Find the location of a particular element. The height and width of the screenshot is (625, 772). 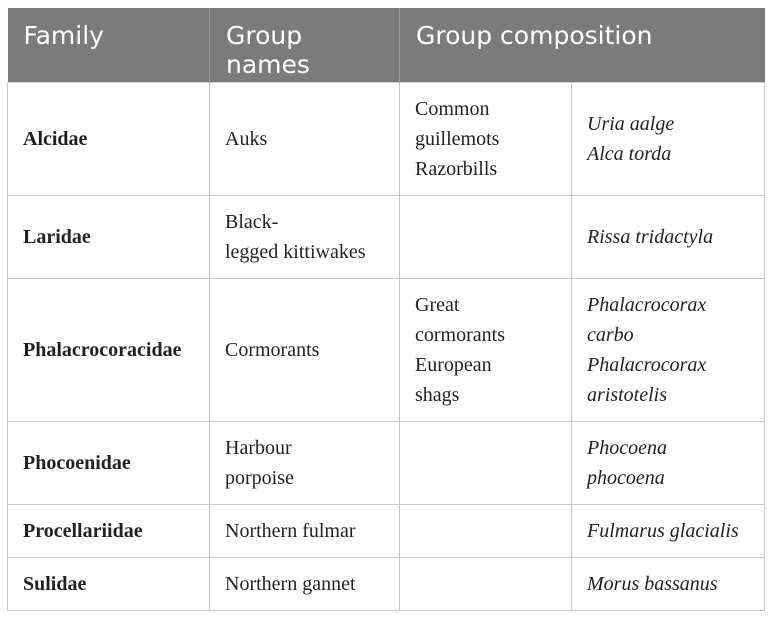

composition-line: Great is located at coordinates (437, 304).